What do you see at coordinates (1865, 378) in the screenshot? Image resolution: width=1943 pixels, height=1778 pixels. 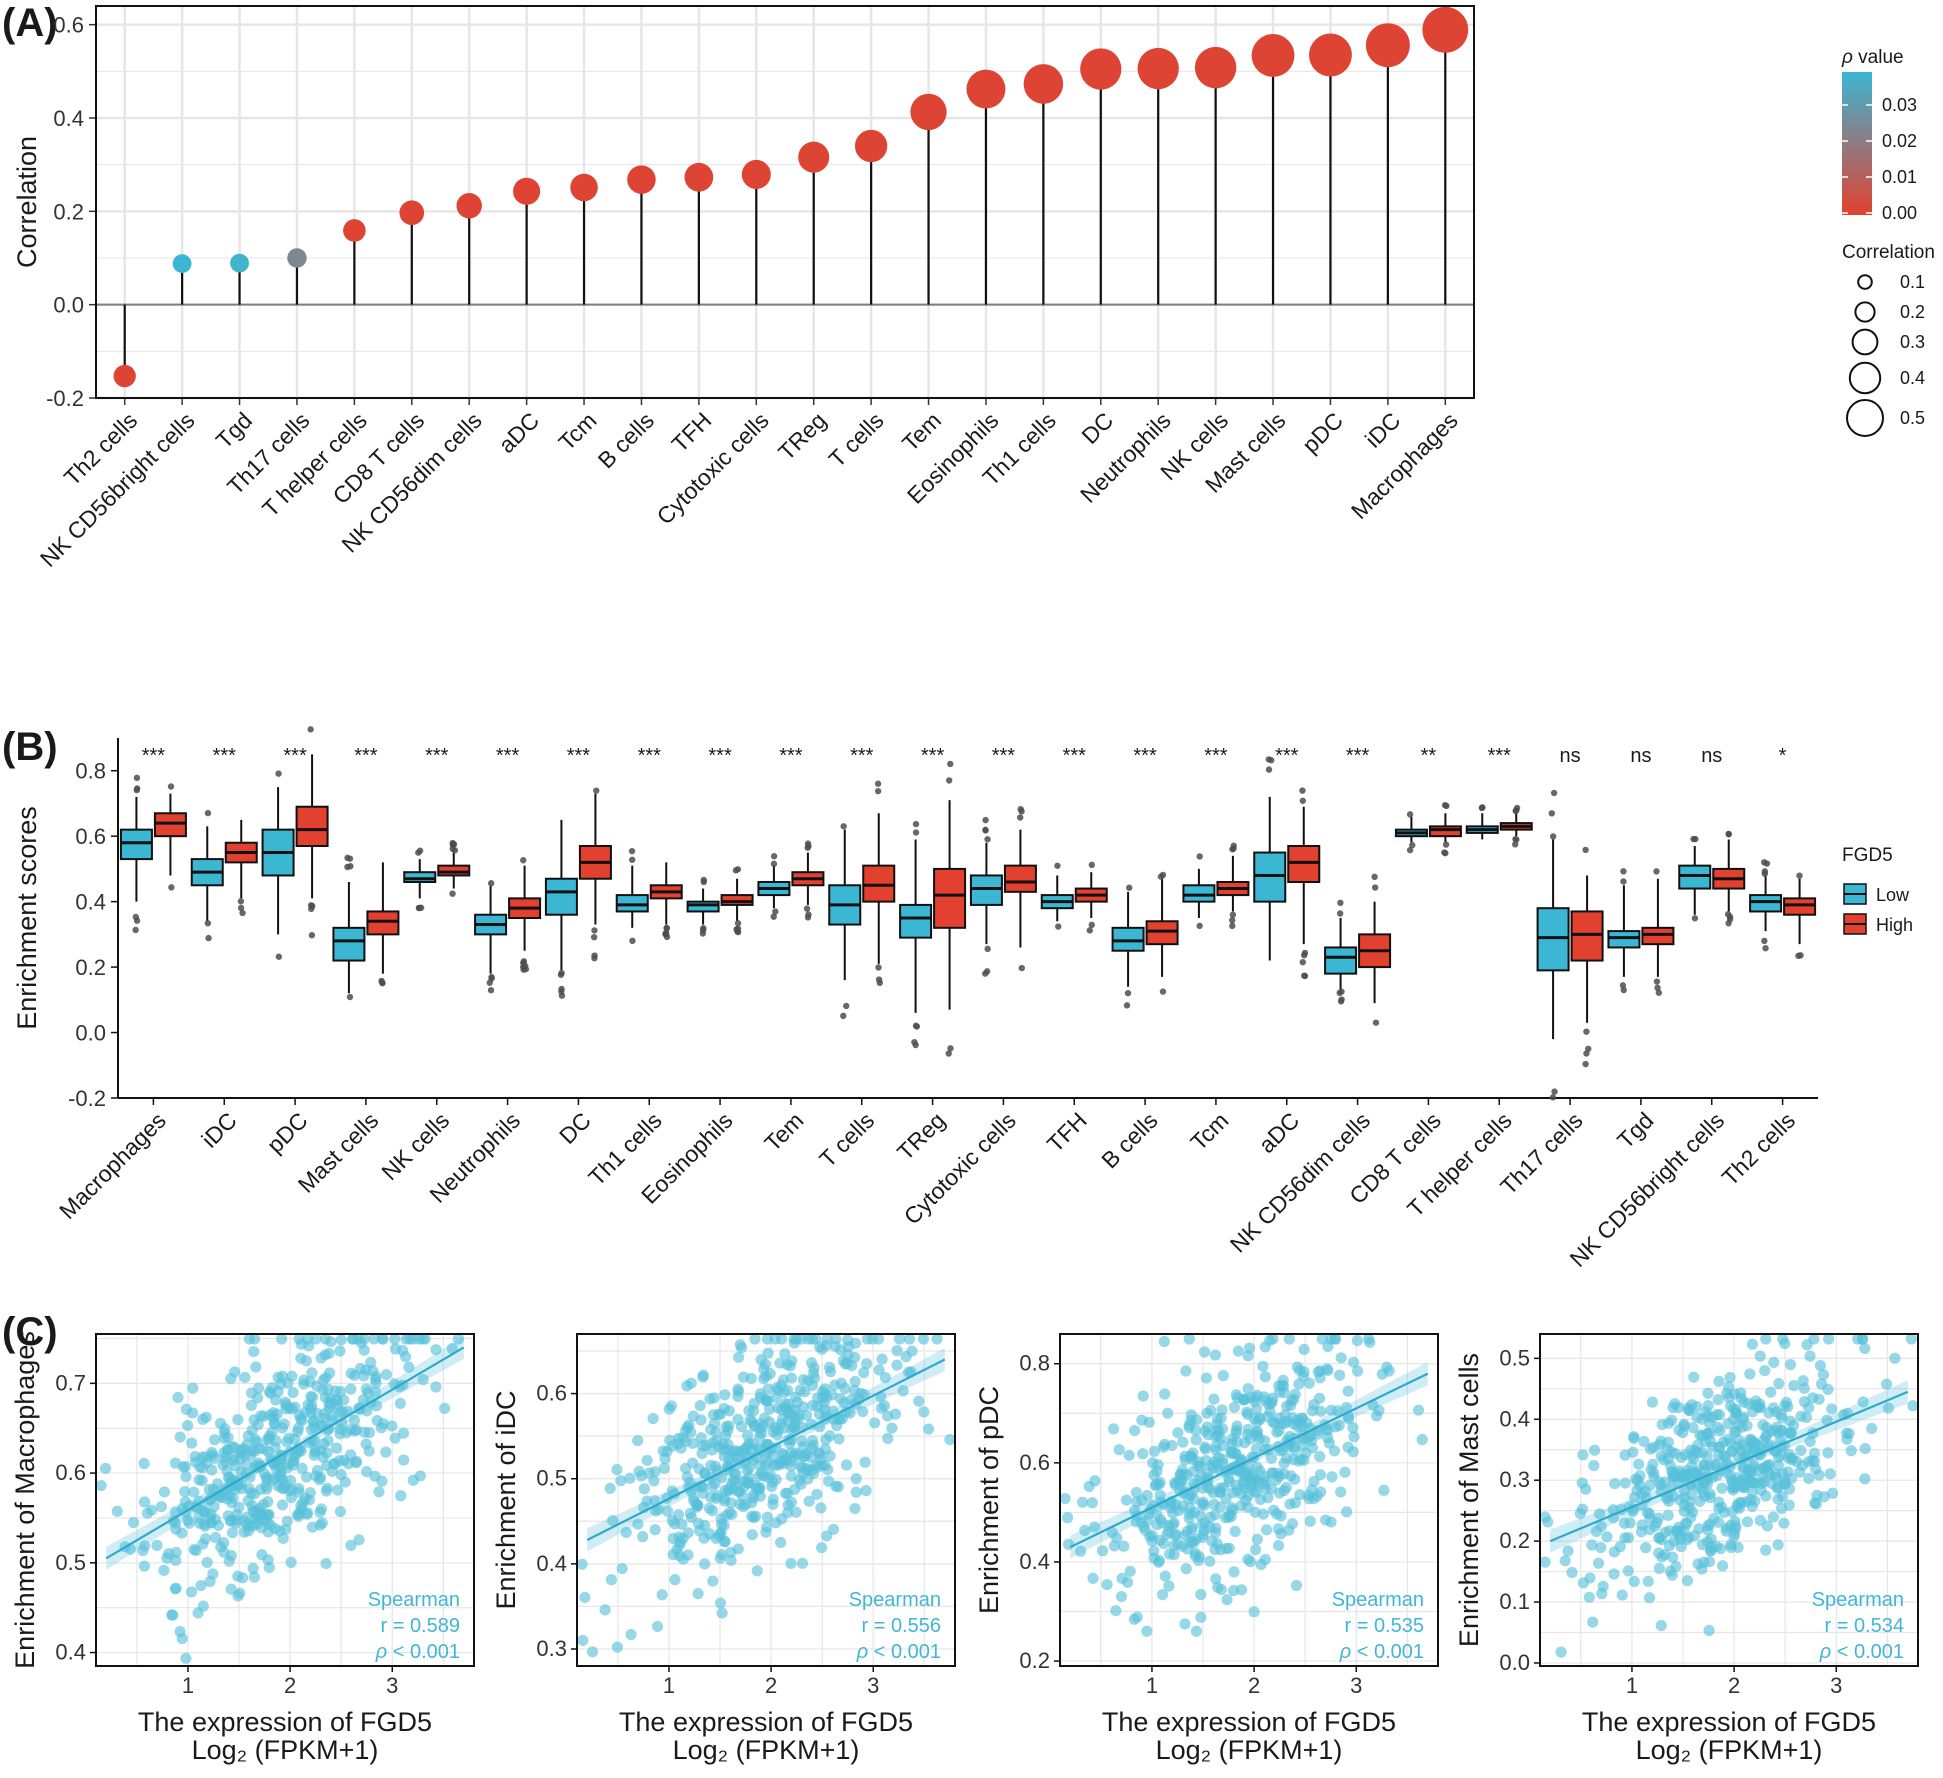 I see `legend-size-circle` at bounding box center [1865, 378].